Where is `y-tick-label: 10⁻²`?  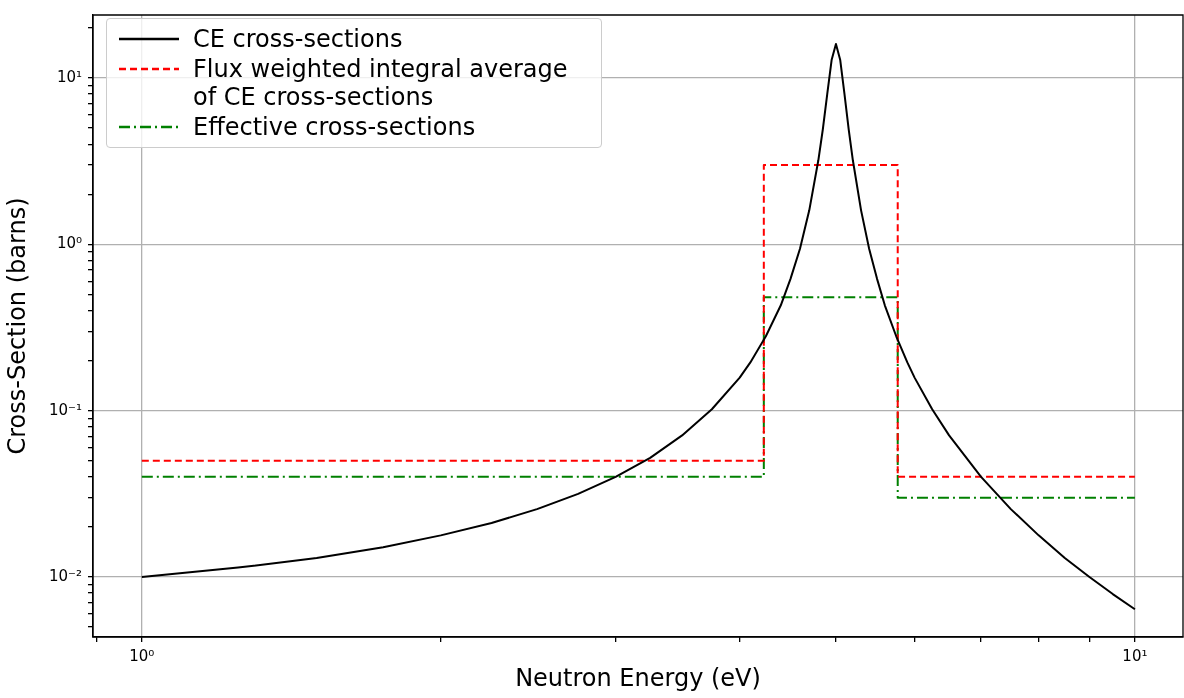
y-tick-label: 10⁻² is located at coordinates (65, 575).